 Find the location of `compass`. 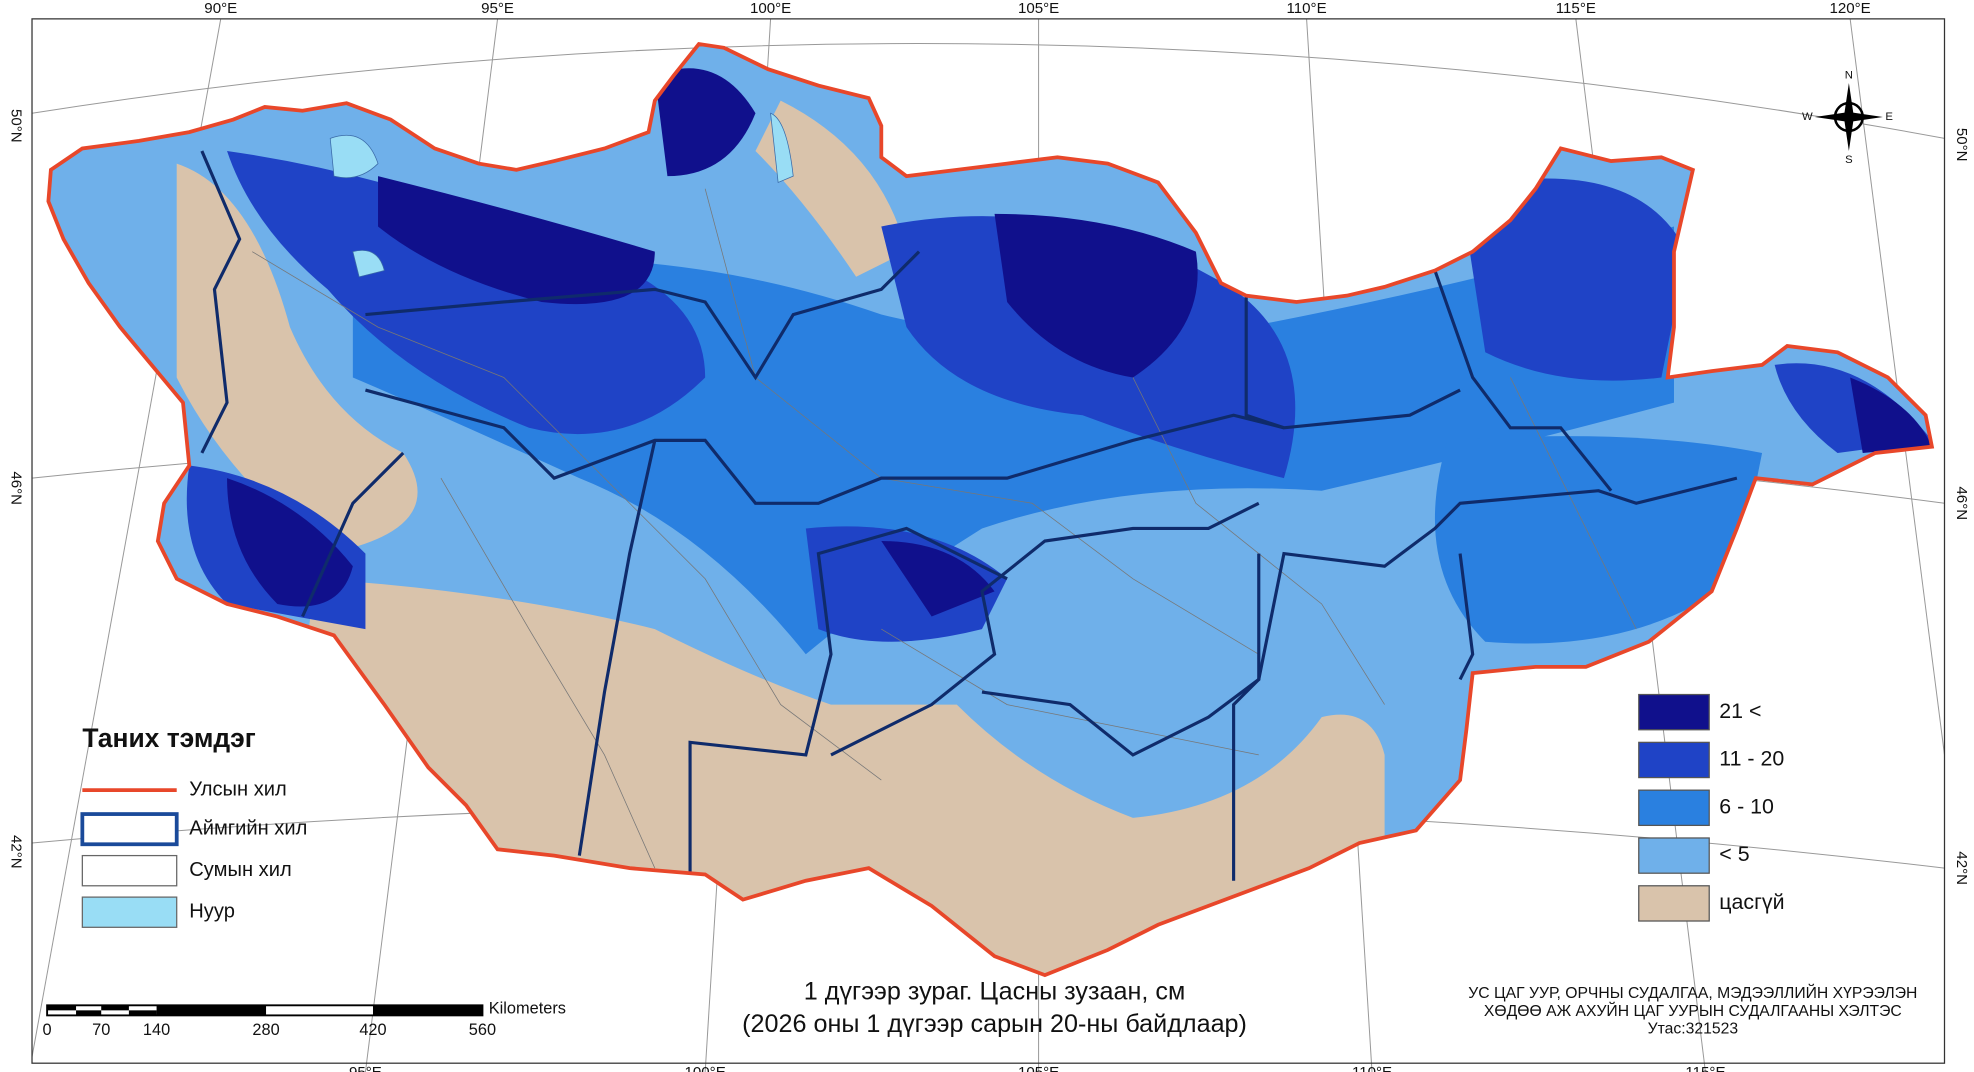

compass is located at coordinates (1848, 117).